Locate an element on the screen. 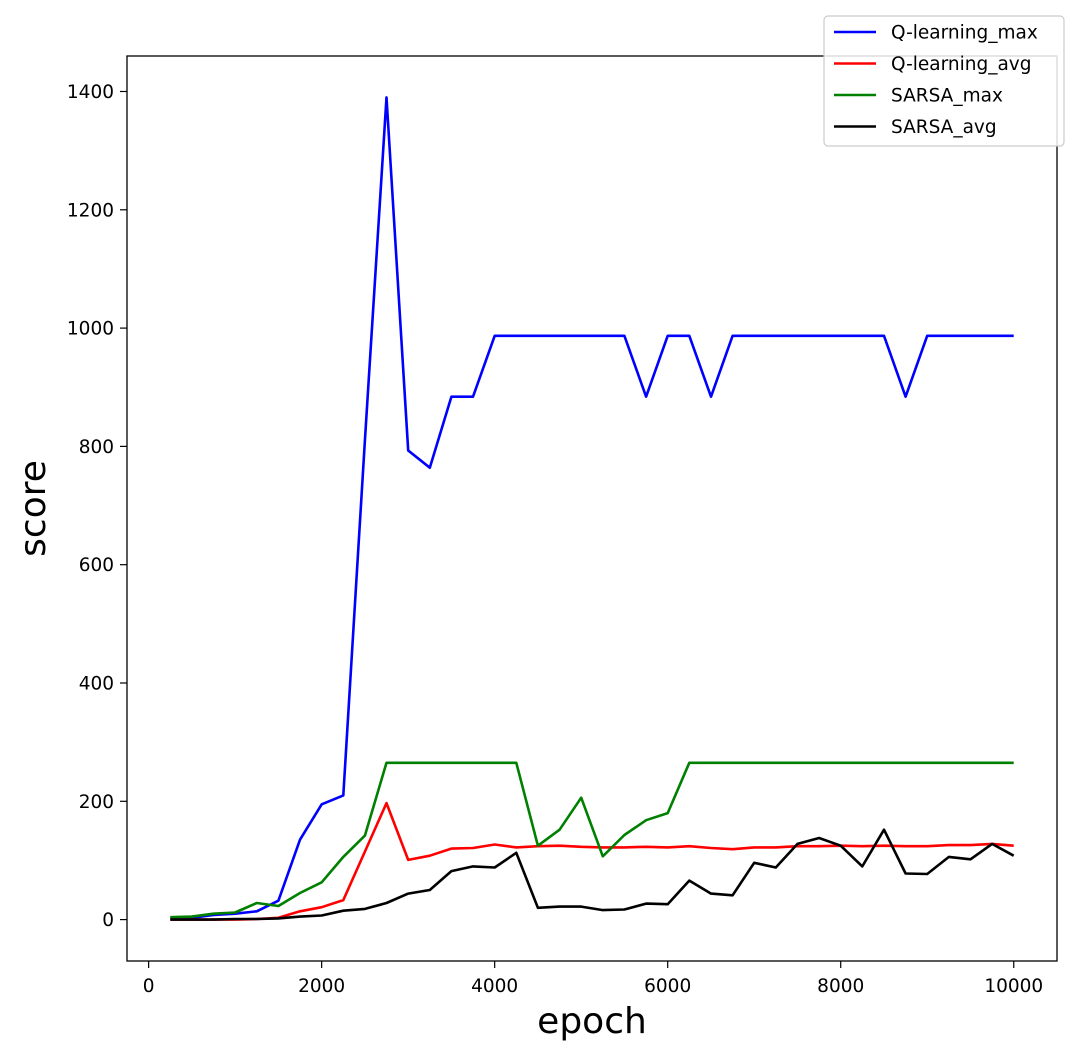  y-axis: 0 200 400 600 800 1000 1200 1400 is located at coordinates (97, 506).